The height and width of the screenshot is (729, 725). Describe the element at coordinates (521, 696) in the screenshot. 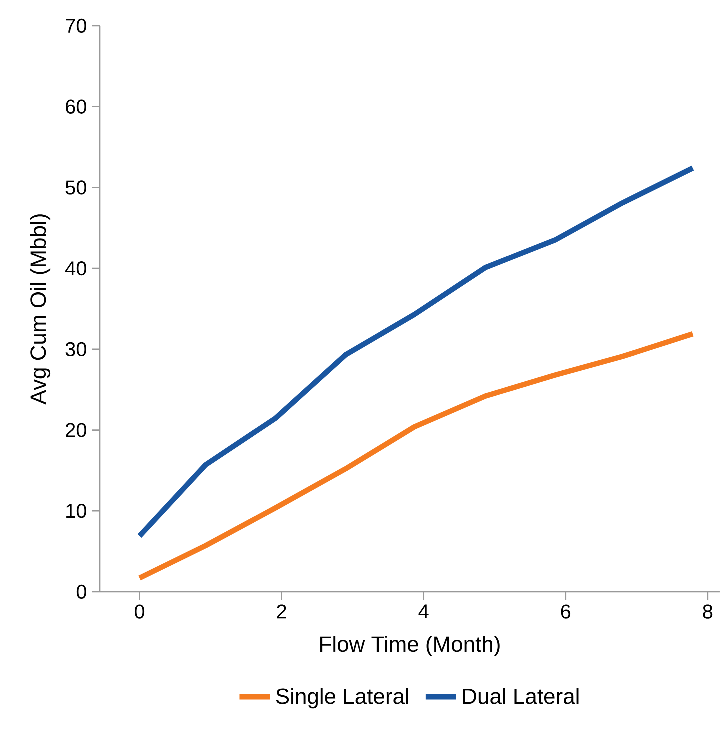

I see `legend-label: Dual Lateral` at that location.